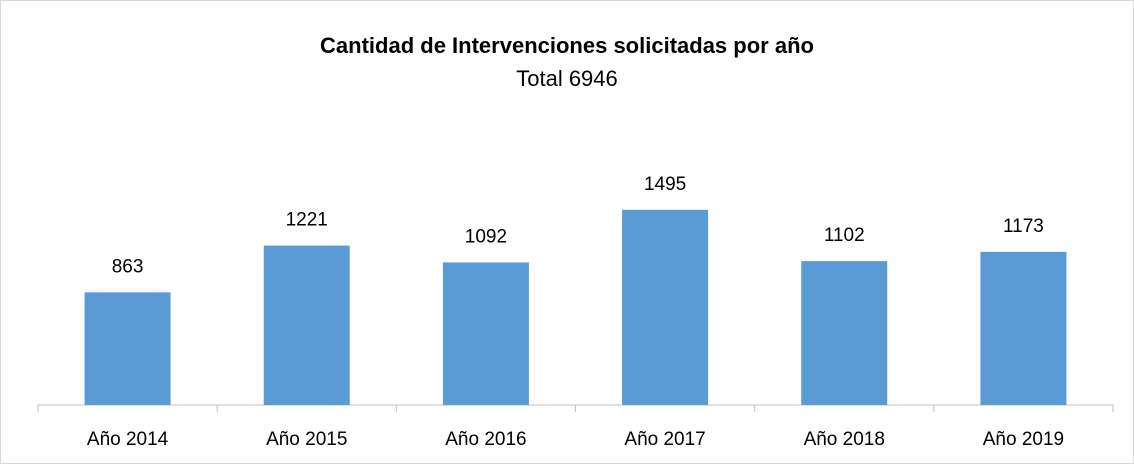  What do you see at coordinates (567, 78) in the screenshot?
I see `chart-subtitle: Total 6946` at bounding box center [567, 78].